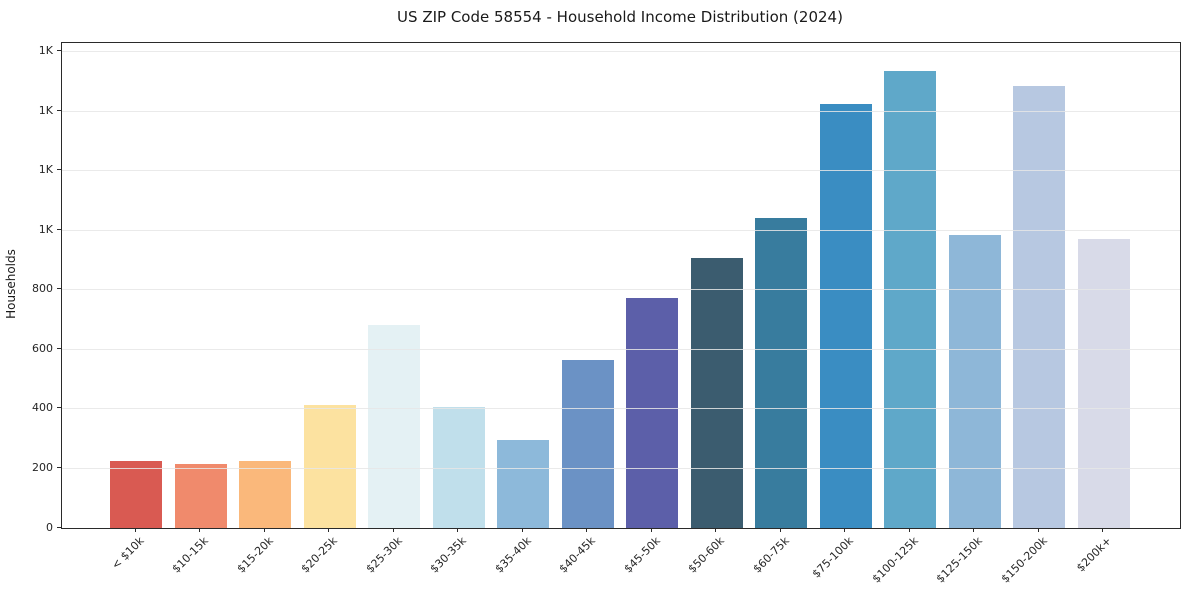 This screenshot has height=590, width=1189. I want to click on y-tick-label: 400, so click(42, 408).